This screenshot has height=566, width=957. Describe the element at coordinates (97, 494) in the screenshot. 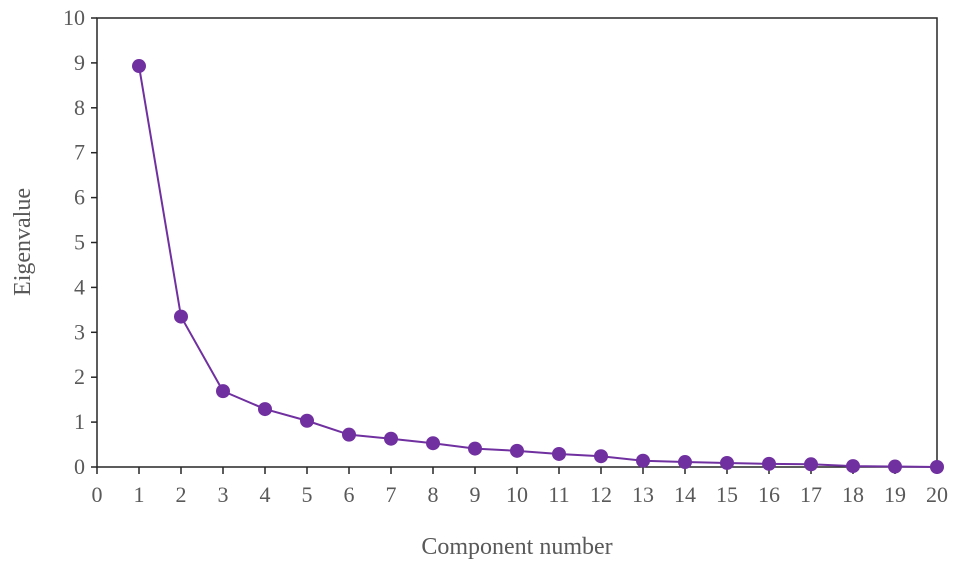

I see `x-tick-label: 0` at that location.